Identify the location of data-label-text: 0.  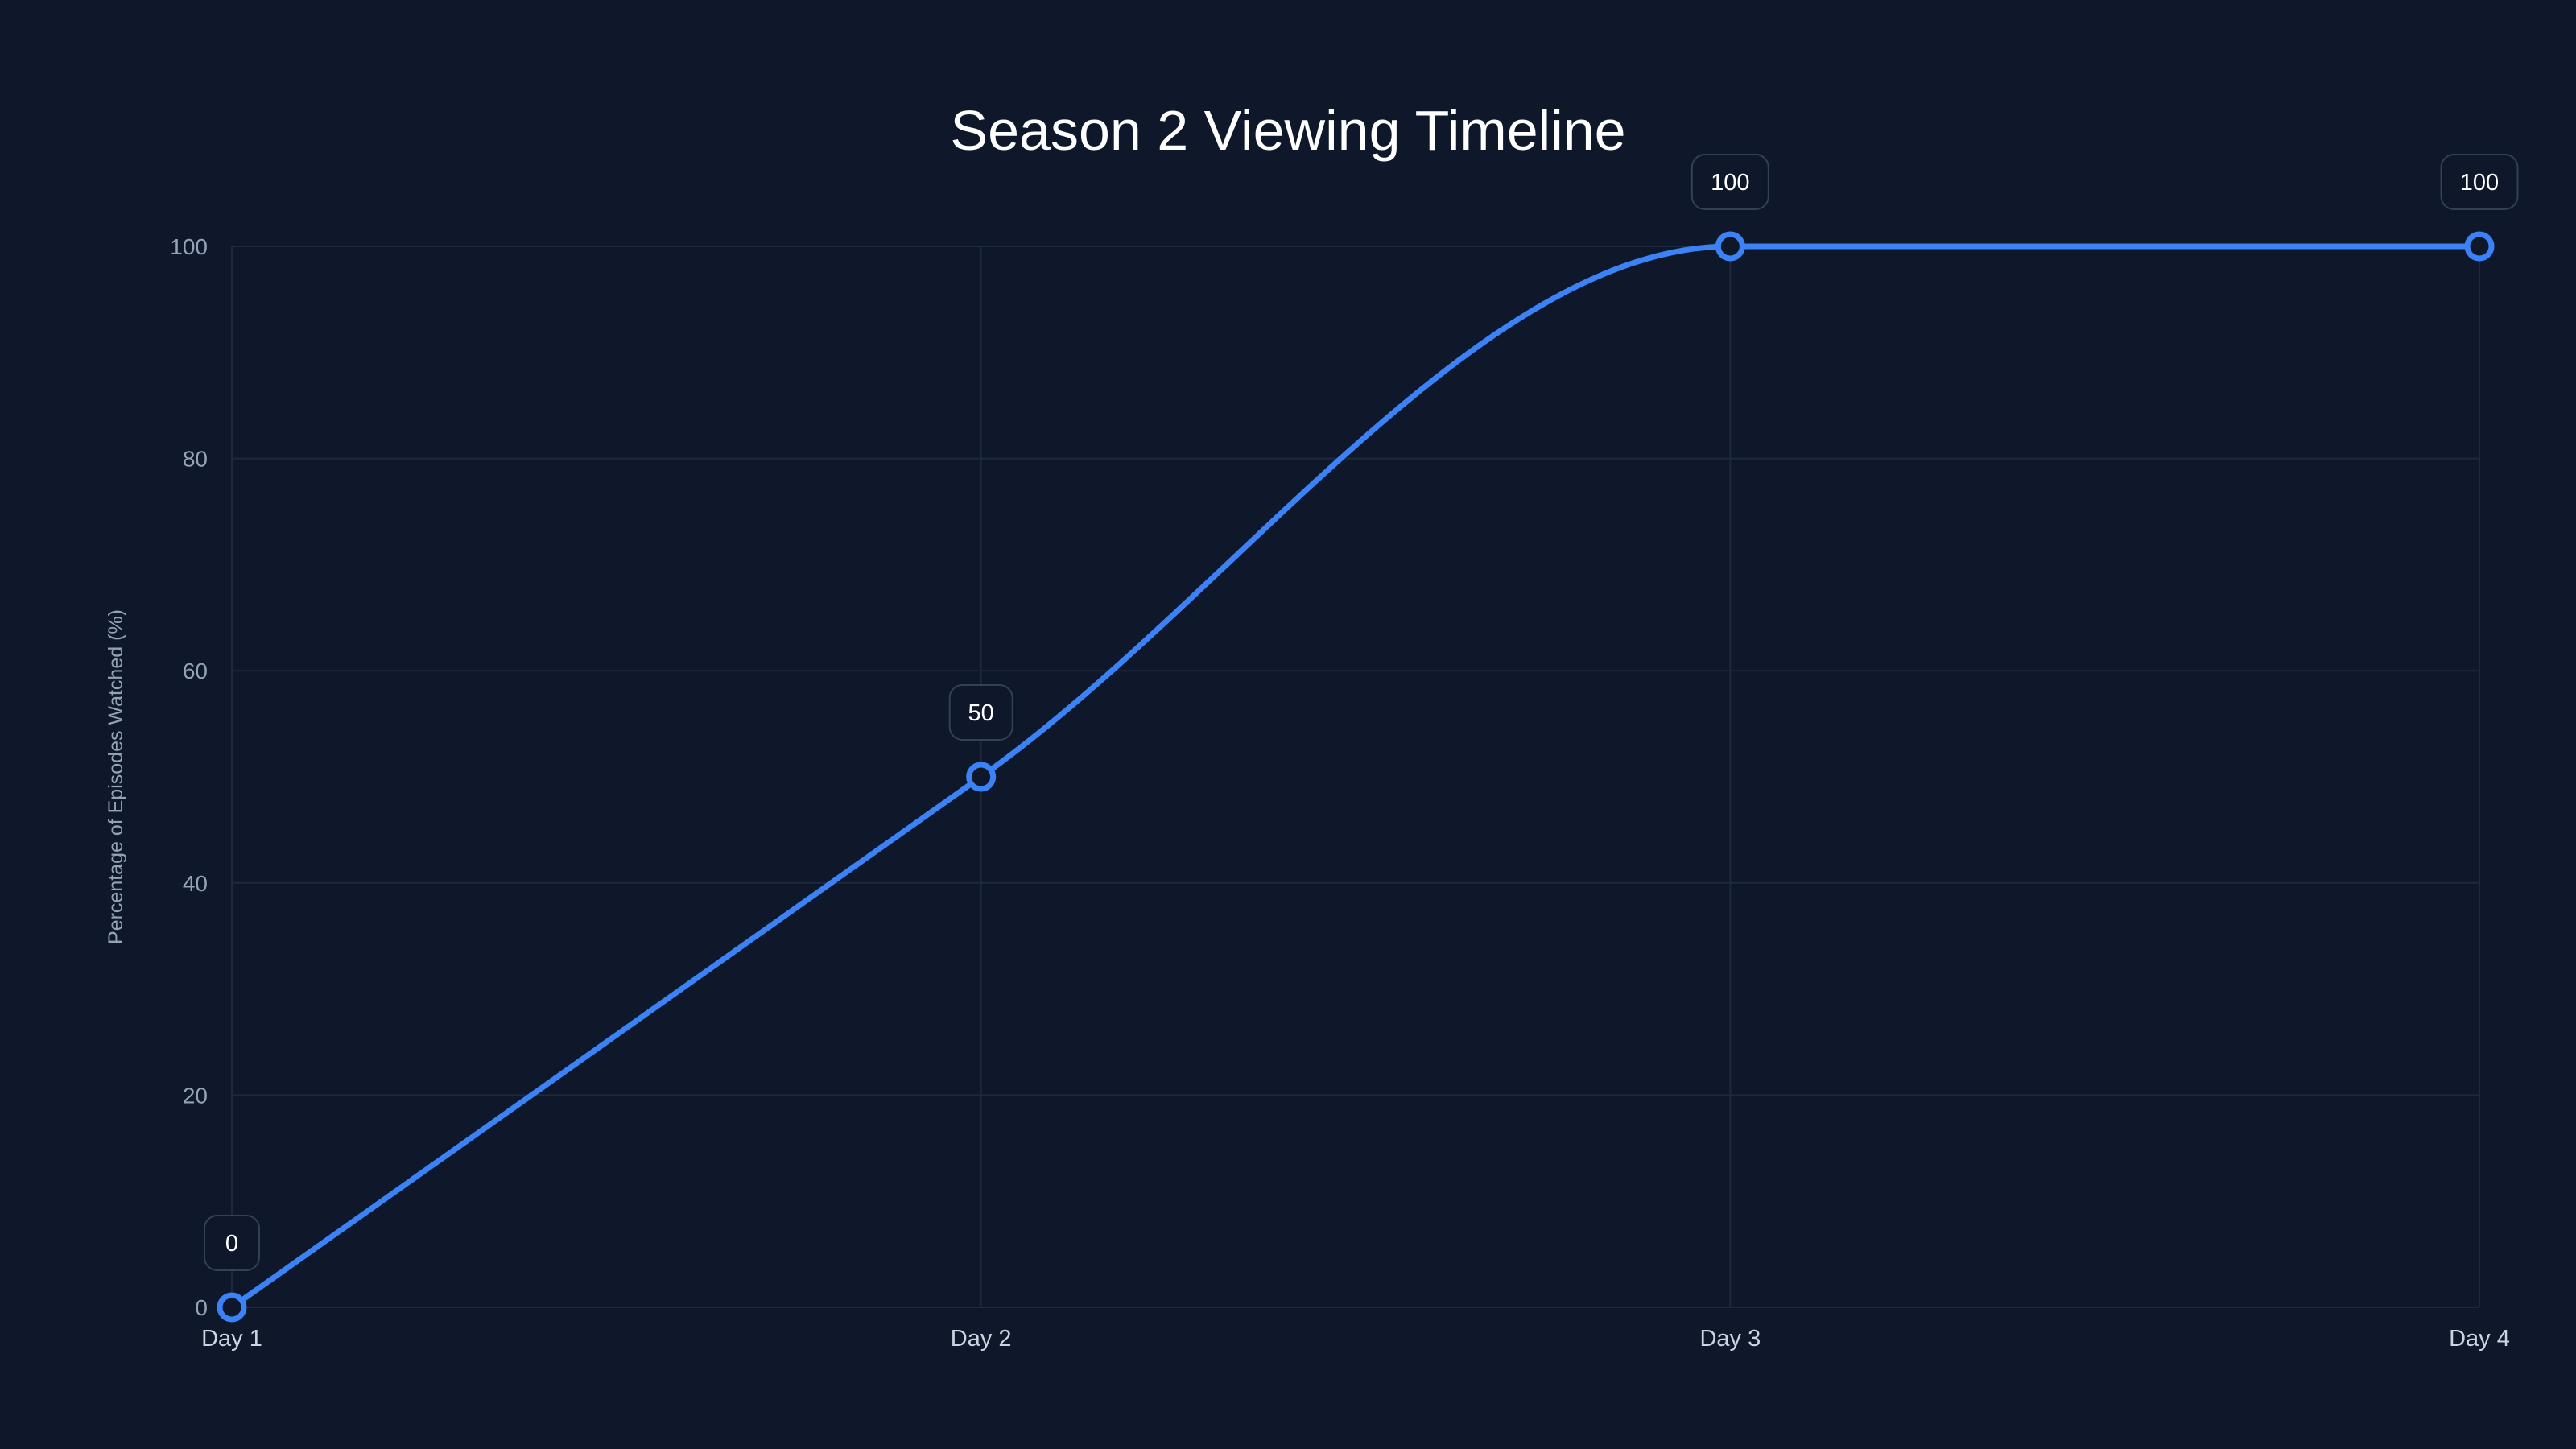
(231, 1244).